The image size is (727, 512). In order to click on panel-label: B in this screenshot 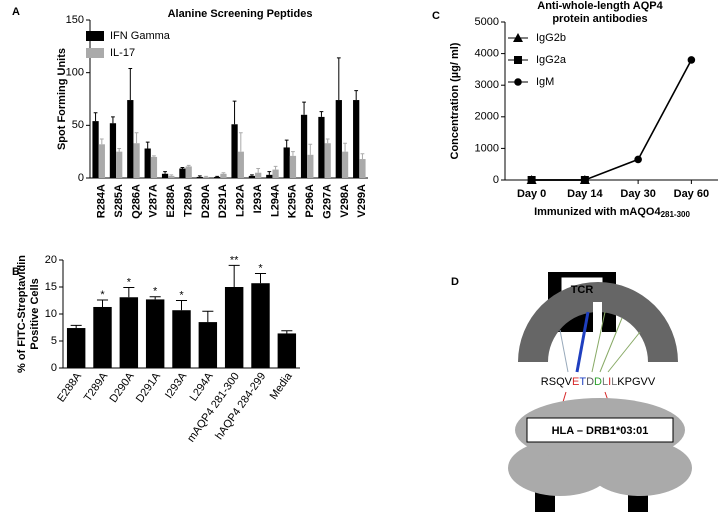, I will do `click(16, 272)`.